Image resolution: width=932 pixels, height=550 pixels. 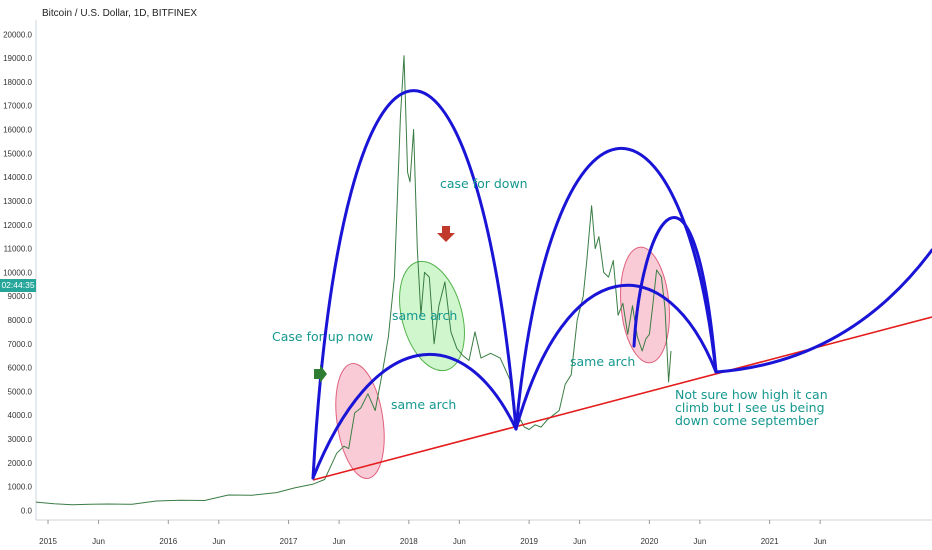 I want to click on same-arch-annotation-3: same arch, so click(x=603, y=361).